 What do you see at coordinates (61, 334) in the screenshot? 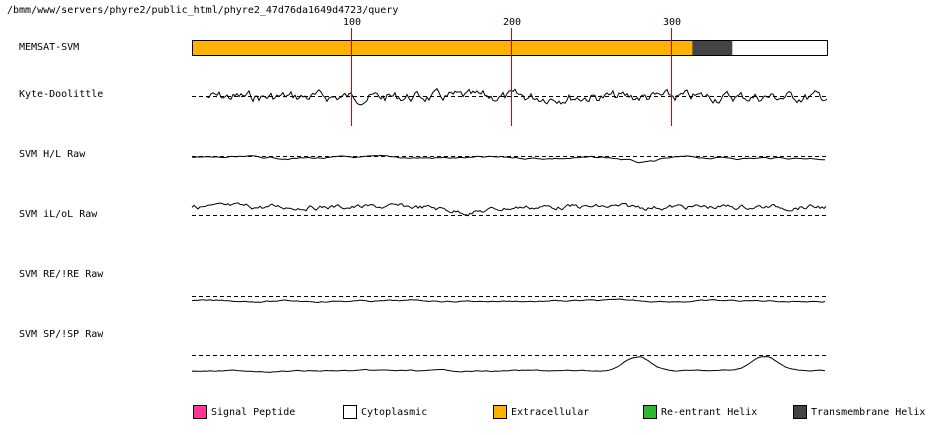
I see `track-label-svm-sp: SVM SP/!SP Raw` at bounding box center [61, 334].